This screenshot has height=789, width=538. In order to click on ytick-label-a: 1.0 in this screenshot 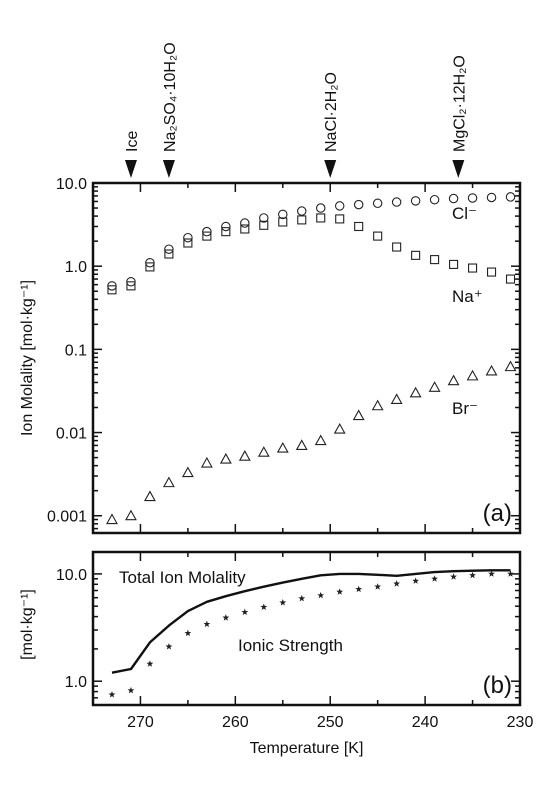, I will do `click(76, 267)`.